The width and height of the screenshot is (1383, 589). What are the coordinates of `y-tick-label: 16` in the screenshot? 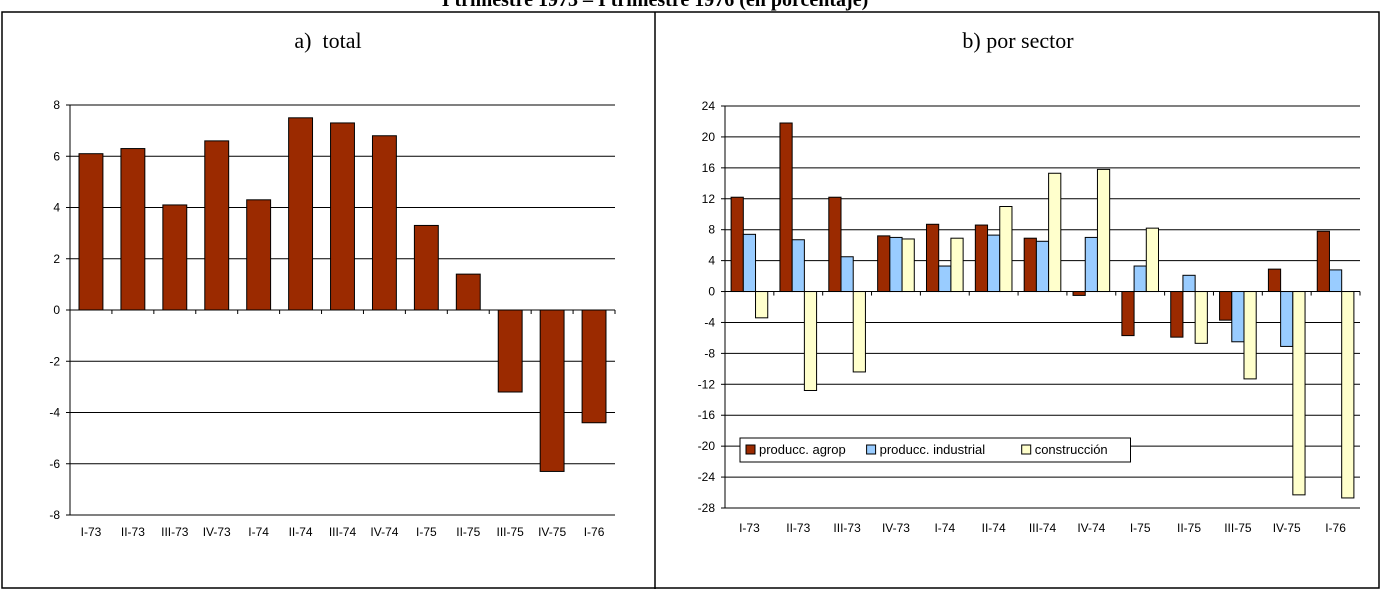 It's located at (709, 168).